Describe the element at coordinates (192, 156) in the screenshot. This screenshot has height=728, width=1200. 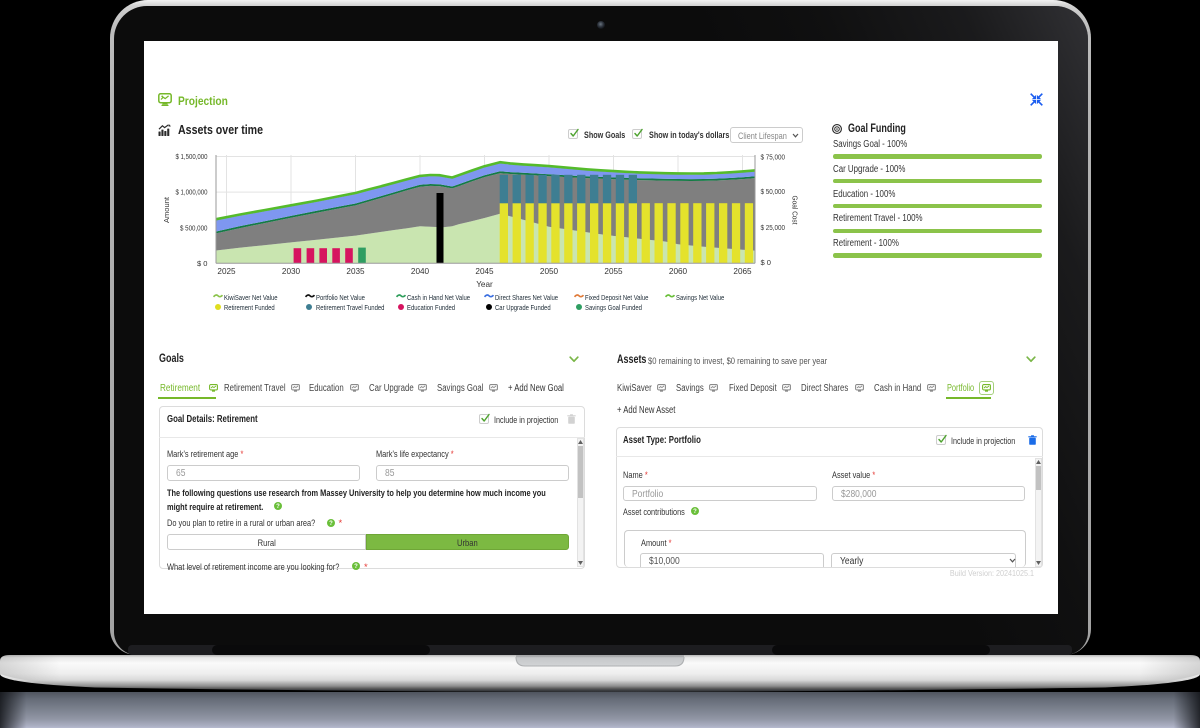
I see `svg-text: $ 1,500,000` at that location.